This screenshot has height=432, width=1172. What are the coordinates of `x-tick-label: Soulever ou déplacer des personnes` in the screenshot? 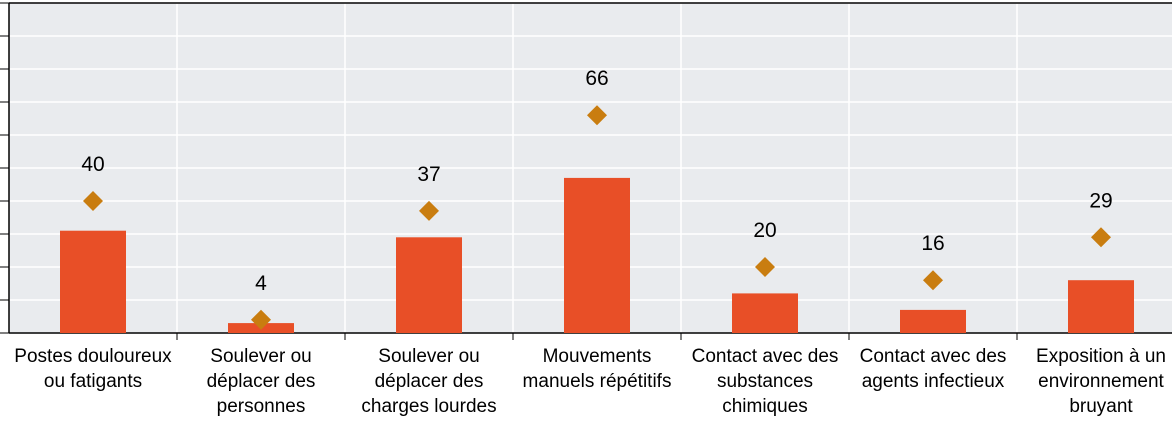 It's located at (261, 381).